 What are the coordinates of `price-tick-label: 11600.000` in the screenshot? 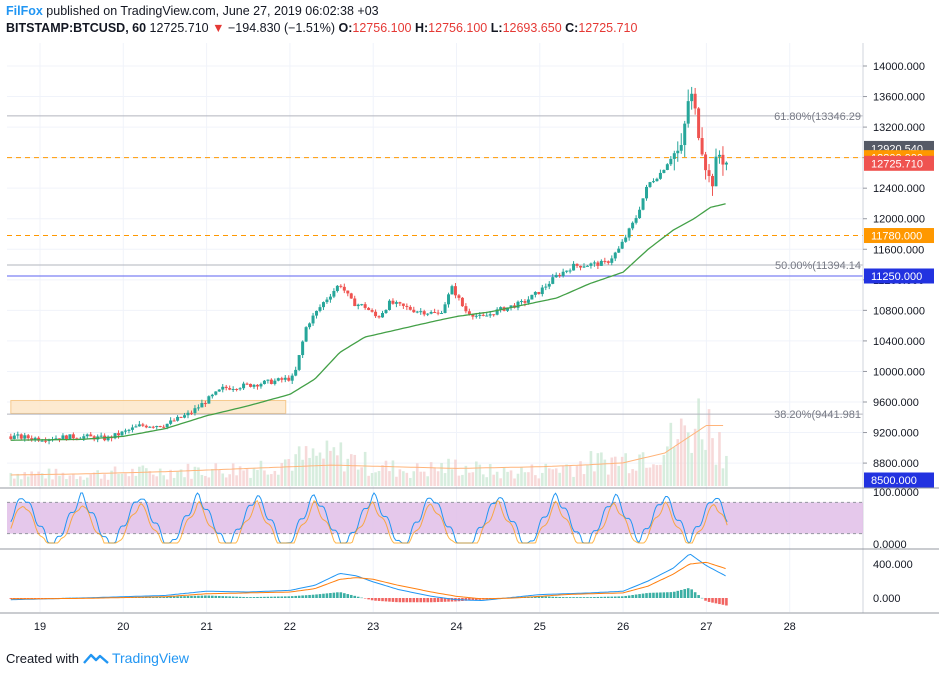 It's located at (898, 250).